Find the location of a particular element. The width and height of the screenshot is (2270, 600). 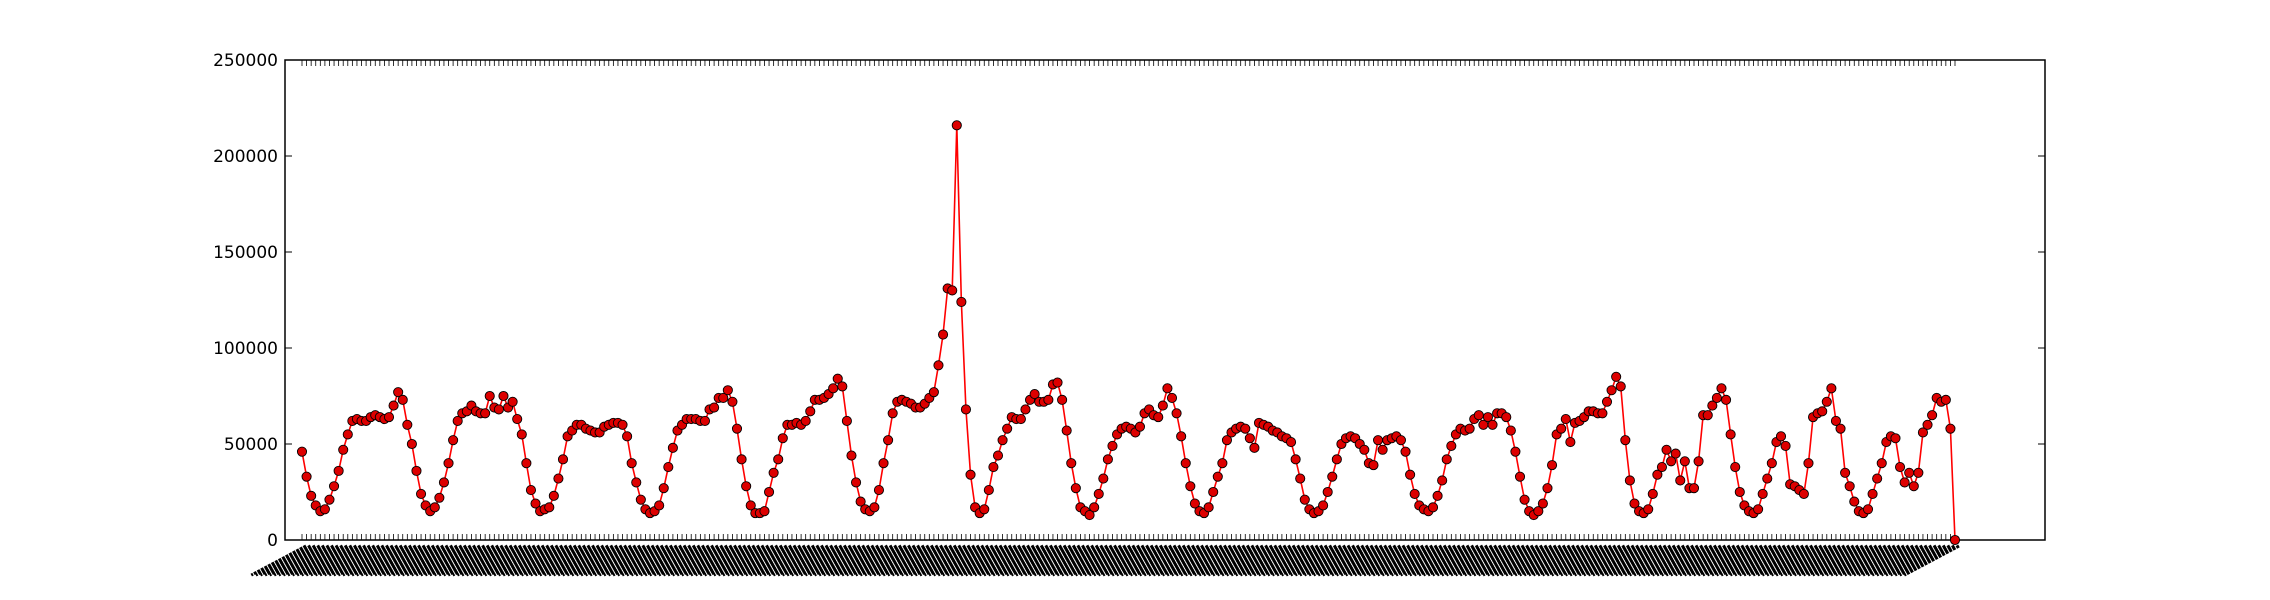

y-tick-label: 200000 is located at coordinates (245, 157).